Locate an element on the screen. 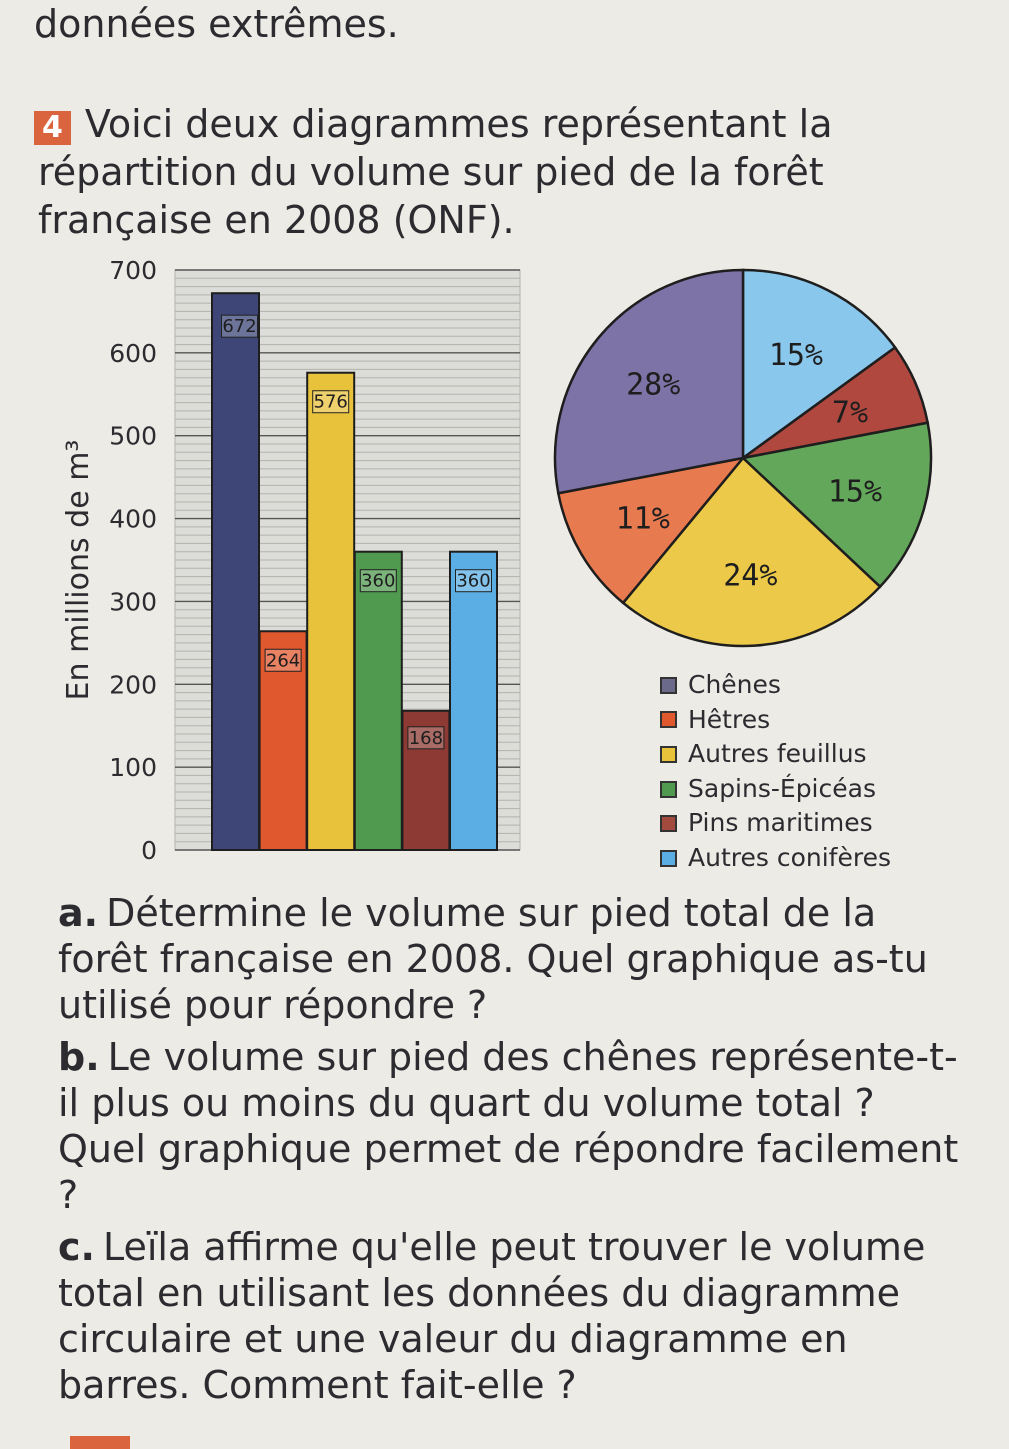 Image resolution: width=1009 pixels, height=1449 pixels. y-tick-label: 0 is located at coordinates (149, 850).